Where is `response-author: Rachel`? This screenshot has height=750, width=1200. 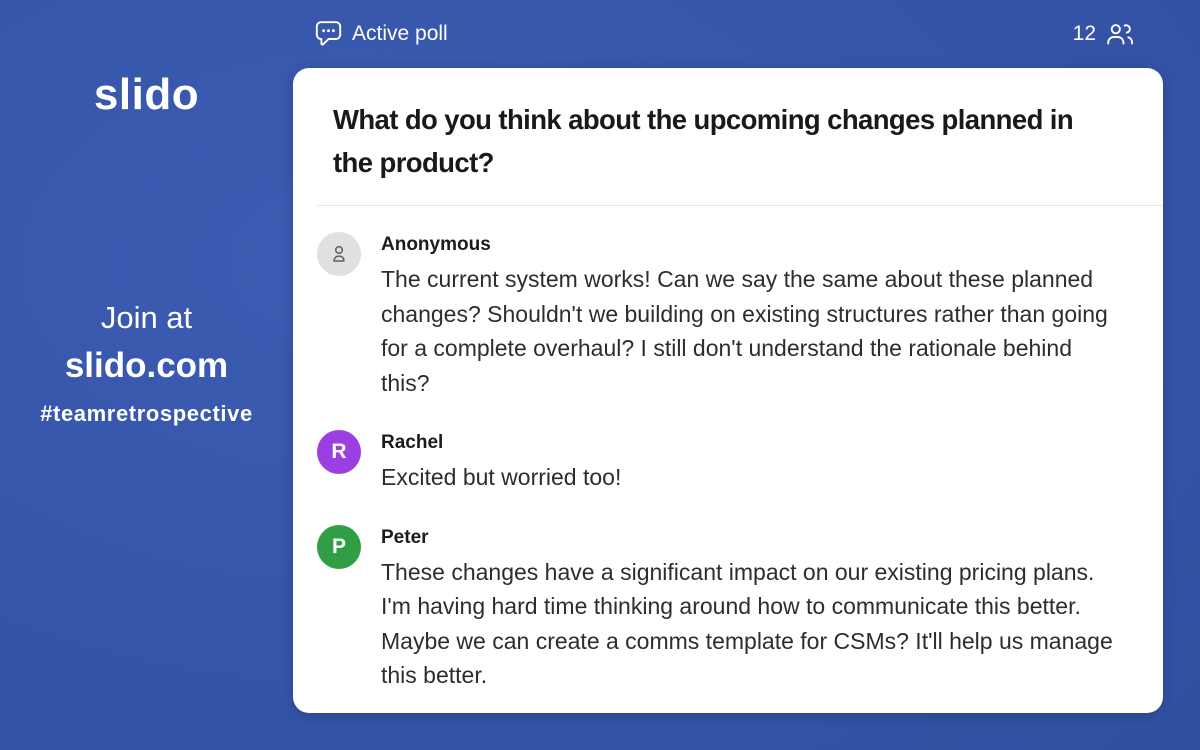 response-author: Rachel is located at coordinates (412, 442).